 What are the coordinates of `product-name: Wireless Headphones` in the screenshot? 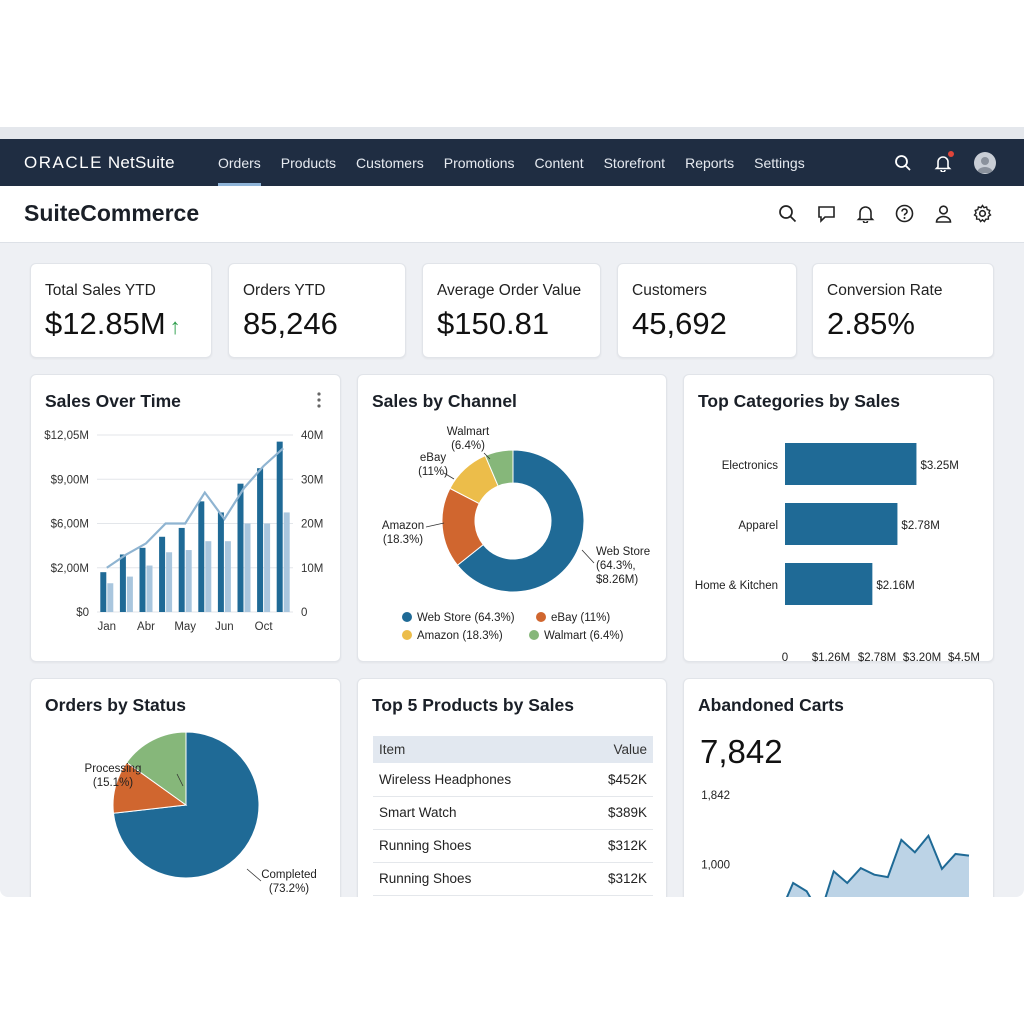 It's located at (476, 780).